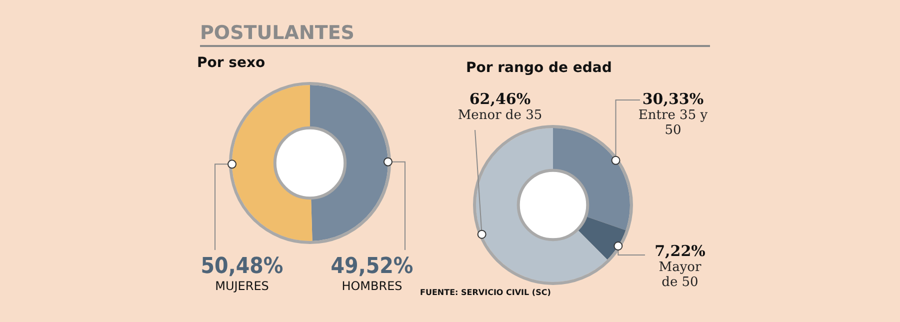 The image size is (900, 322). I want to click on source-note: FUENTE: SERVICIO CIVIL (SC), so click(485, 292).